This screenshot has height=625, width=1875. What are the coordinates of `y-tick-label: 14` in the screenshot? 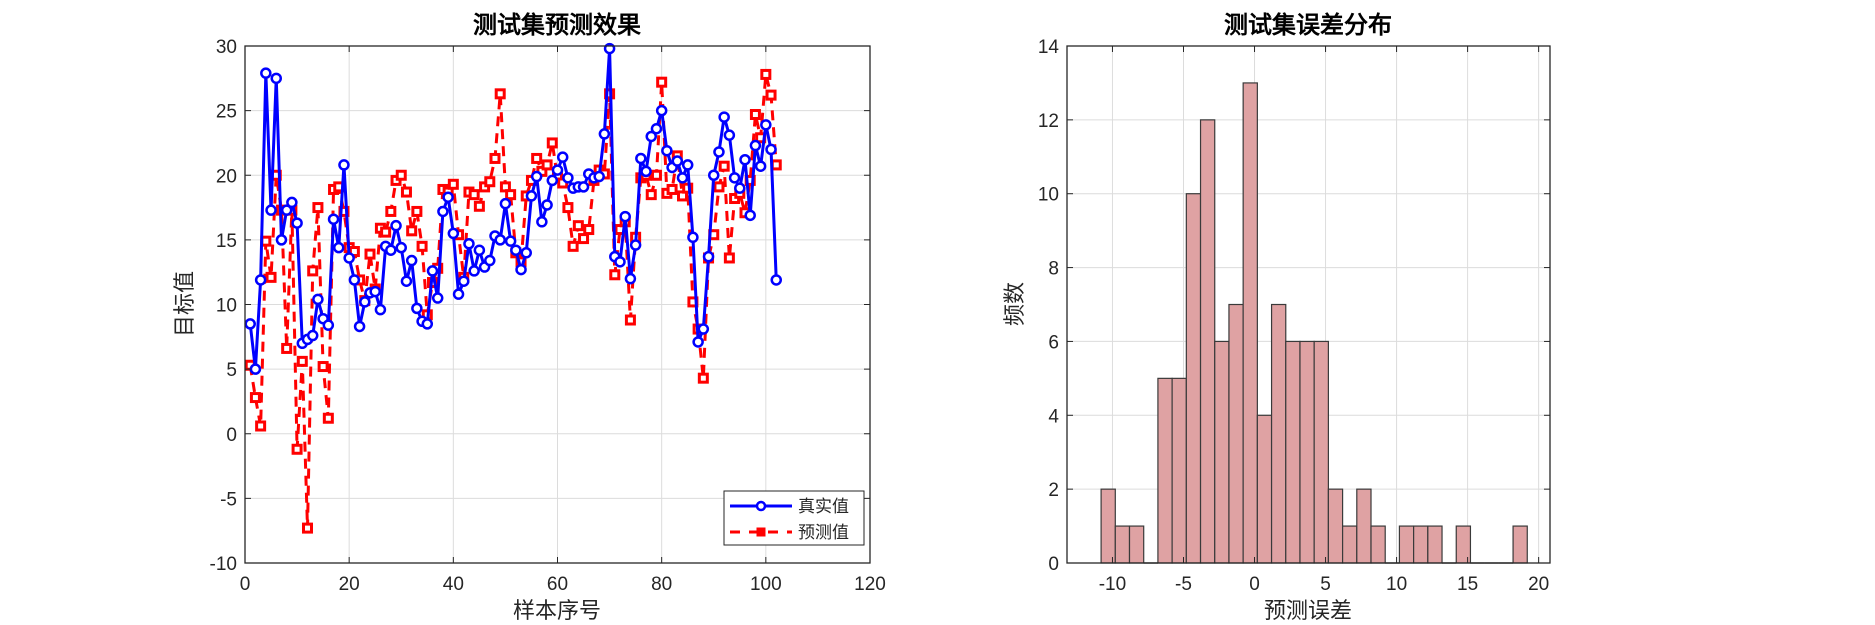 It's located at (1049, 47).